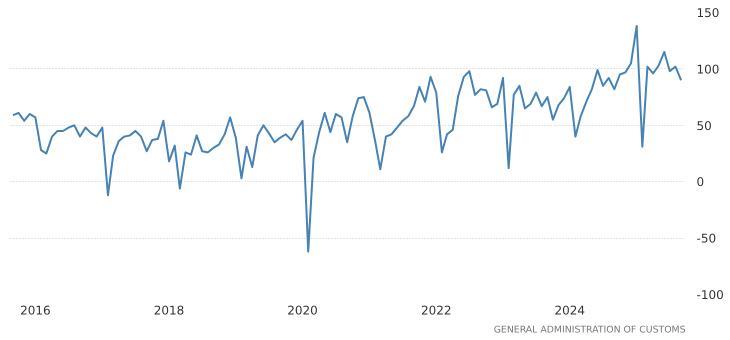 The image size is (730, 340). I want to click on y-tick-label: 0, so click(700, 182).